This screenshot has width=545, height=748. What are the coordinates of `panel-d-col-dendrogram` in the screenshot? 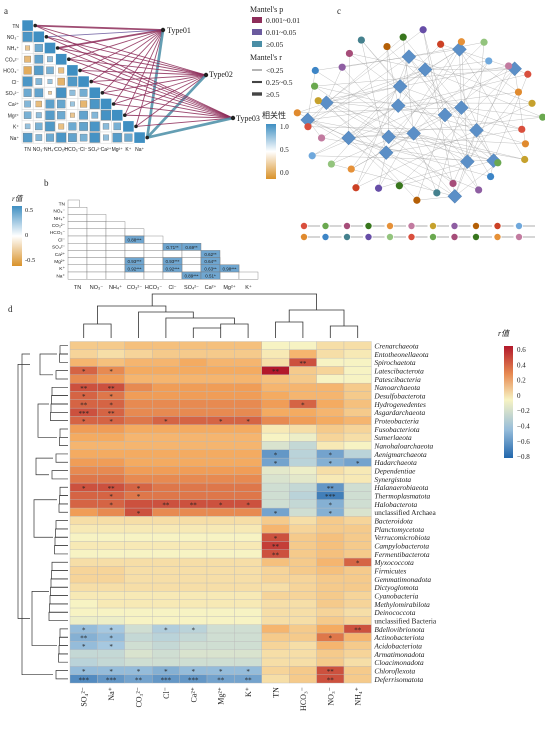 It's located at (200, 327).